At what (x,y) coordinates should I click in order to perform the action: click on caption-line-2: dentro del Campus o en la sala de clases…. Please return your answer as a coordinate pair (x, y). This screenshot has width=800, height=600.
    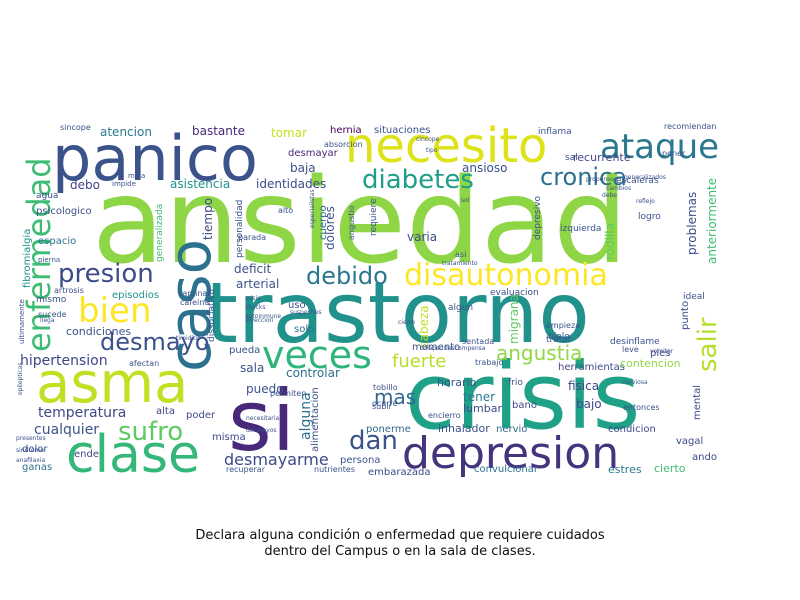
    Looking at the image, I should click on (400, 551).